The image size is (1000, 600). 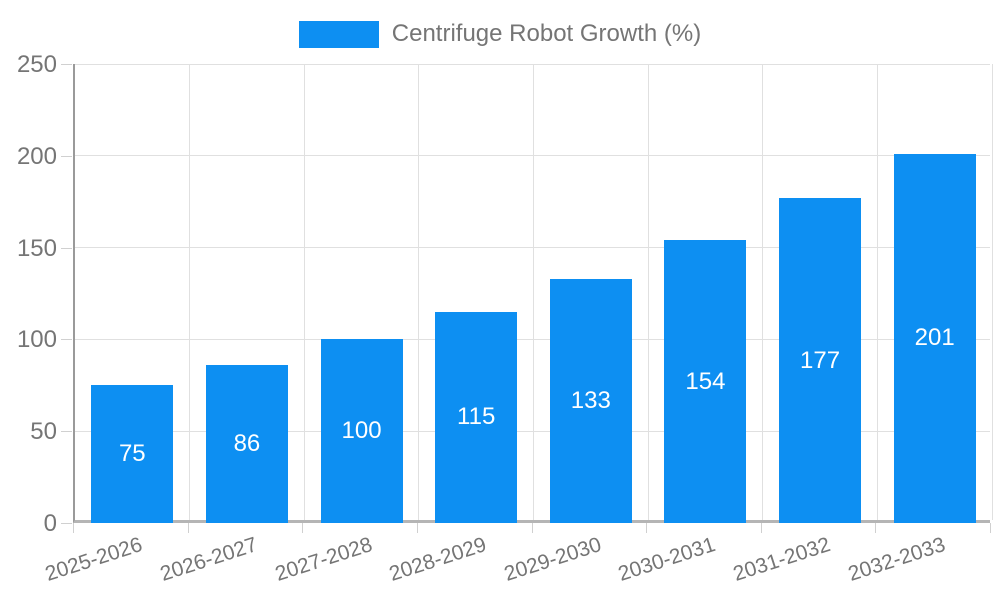 I want to click on y-tick-label: 200, so click(x=36, y=156).